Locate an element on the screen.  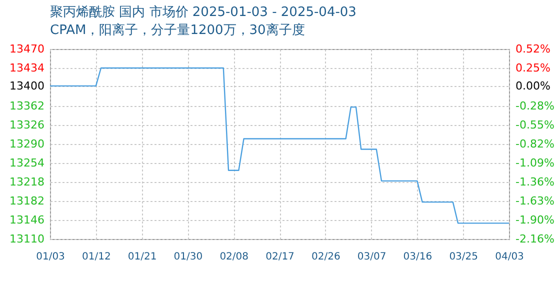
y-tick-label: 13146 is located at coordinates (27, 220).